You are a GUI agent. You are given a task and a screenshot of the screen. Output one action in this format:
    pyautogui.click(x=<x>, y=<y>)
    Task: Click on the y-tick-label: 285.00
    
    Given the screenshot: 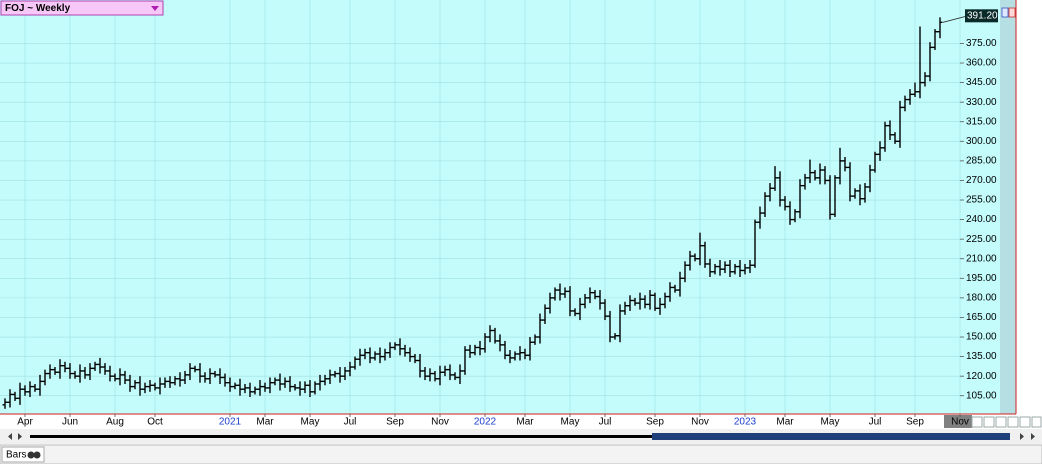 What is the action you would take?
    pyautogui.click(x=981, y=161)
    